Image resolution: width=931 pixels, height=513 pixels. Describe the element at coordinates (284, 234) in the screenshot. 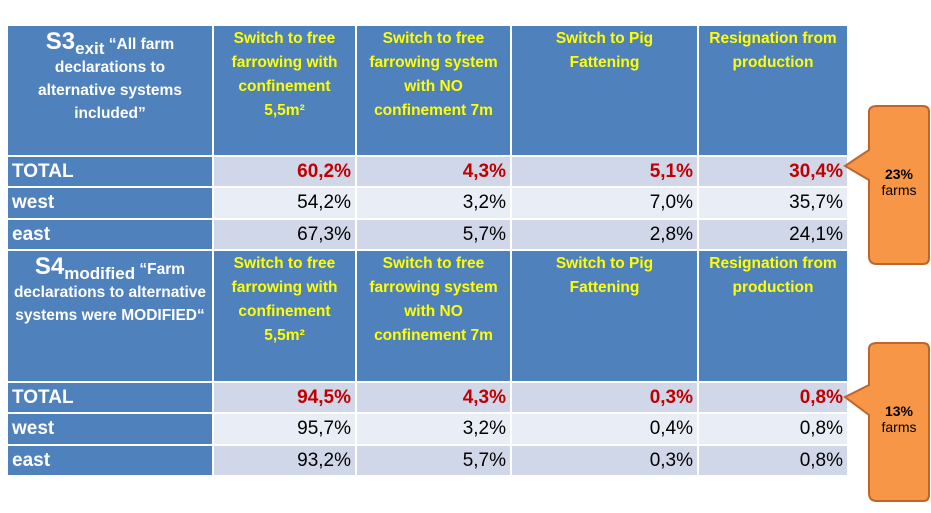

I see `table-cell: 67,3%` at that location.